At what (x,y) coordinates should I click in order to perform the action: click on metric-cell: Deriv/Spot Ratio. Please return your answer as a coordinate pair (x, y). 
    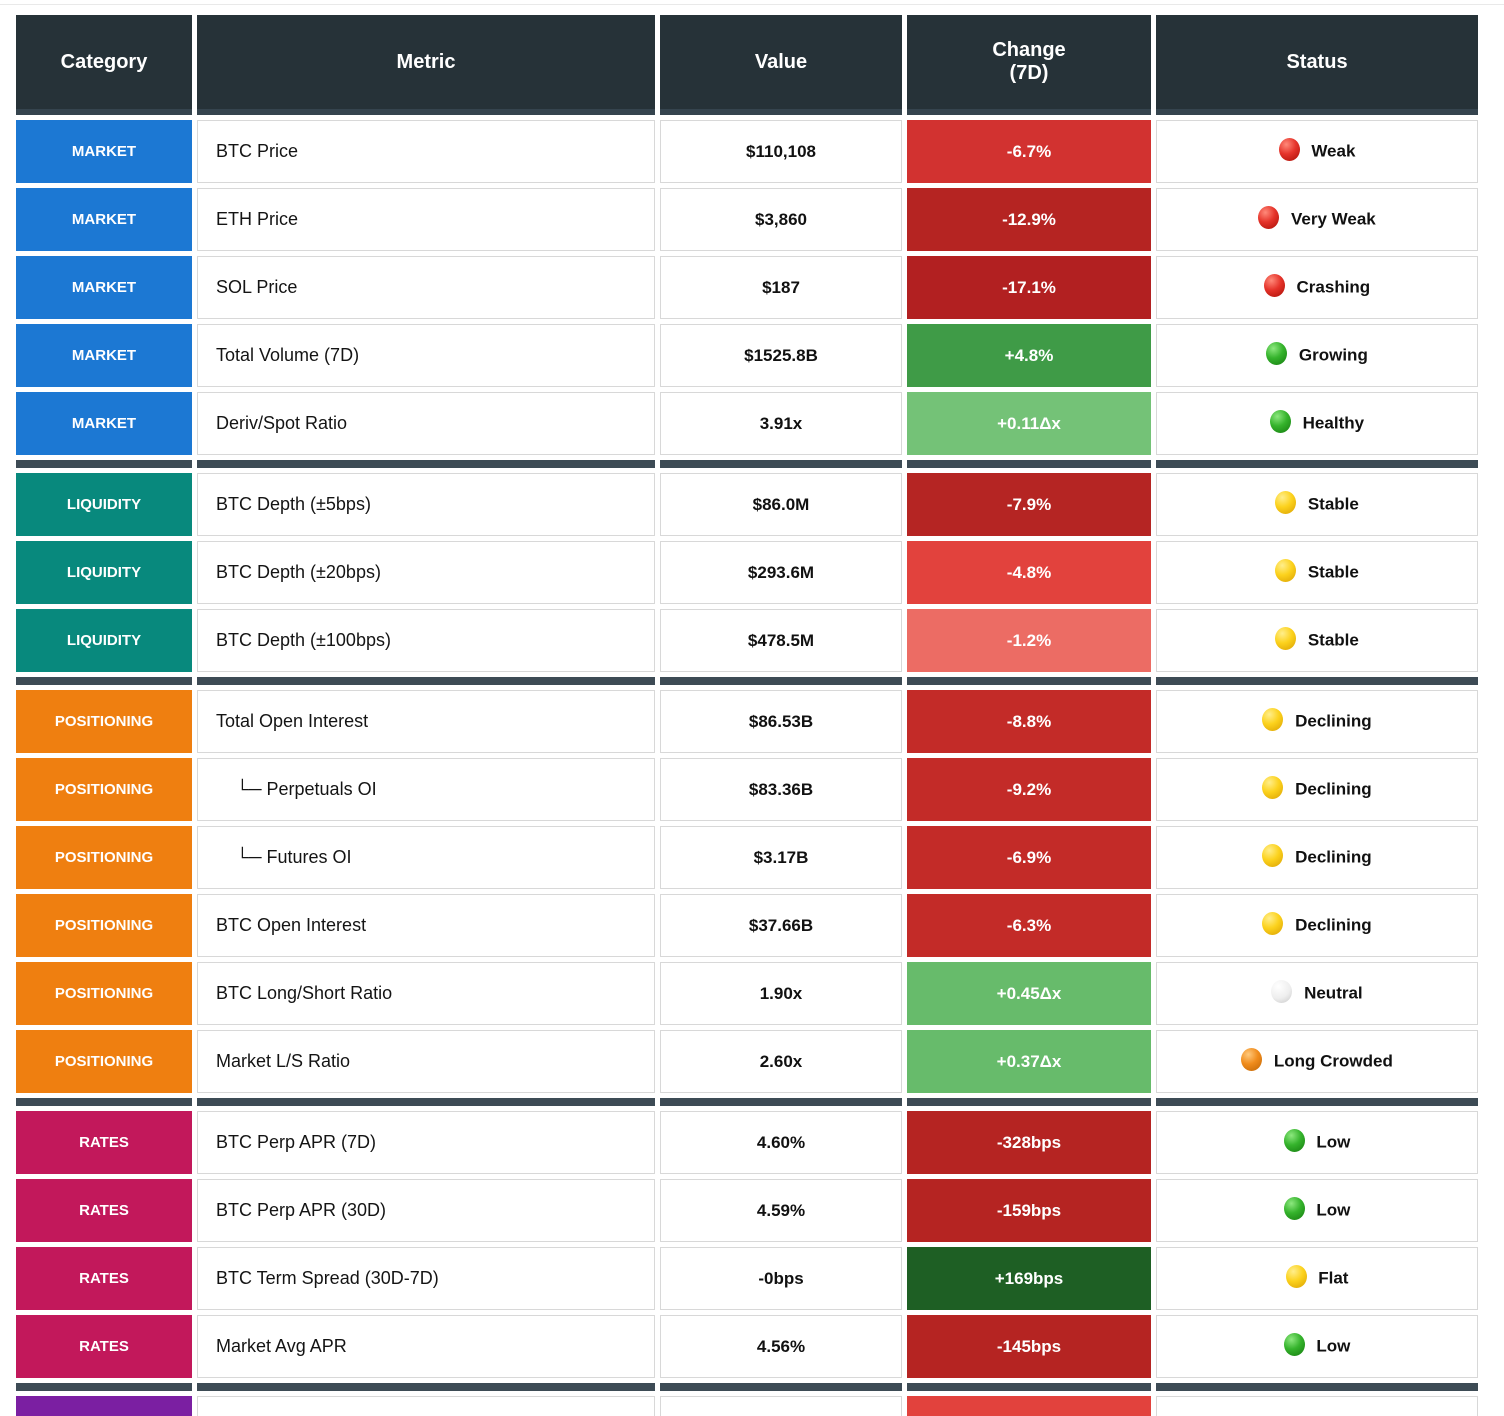
    Looking at the image, I should click on (426, 423).